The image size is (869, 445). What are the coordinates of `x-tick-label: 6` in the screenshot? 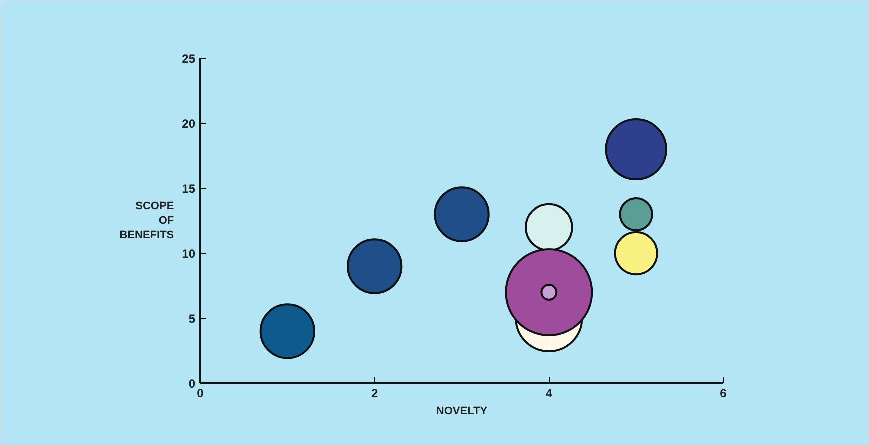 It's located at (724, 393).